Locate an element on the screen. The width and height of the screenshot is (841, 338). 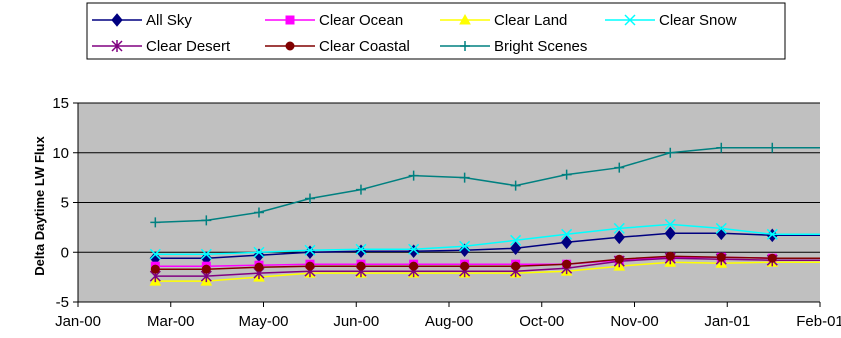
x-tick-label: Aug-00 is located at coordinates (449, 321).